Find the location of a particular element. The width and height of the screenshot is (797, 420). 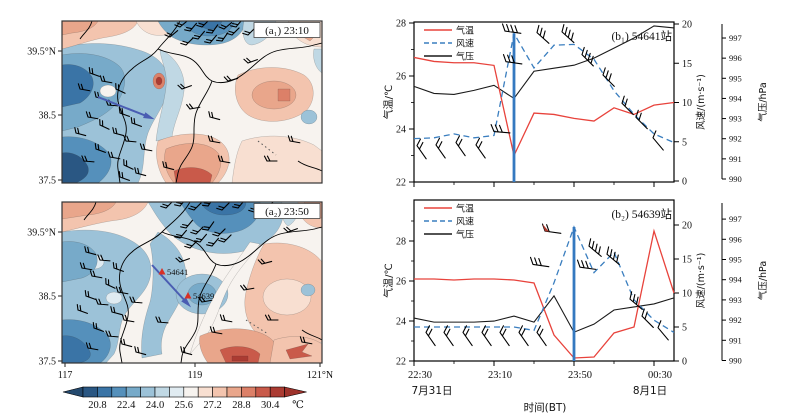

colorbar-tick-label: 28.8 is located at coordinates (241, 405).